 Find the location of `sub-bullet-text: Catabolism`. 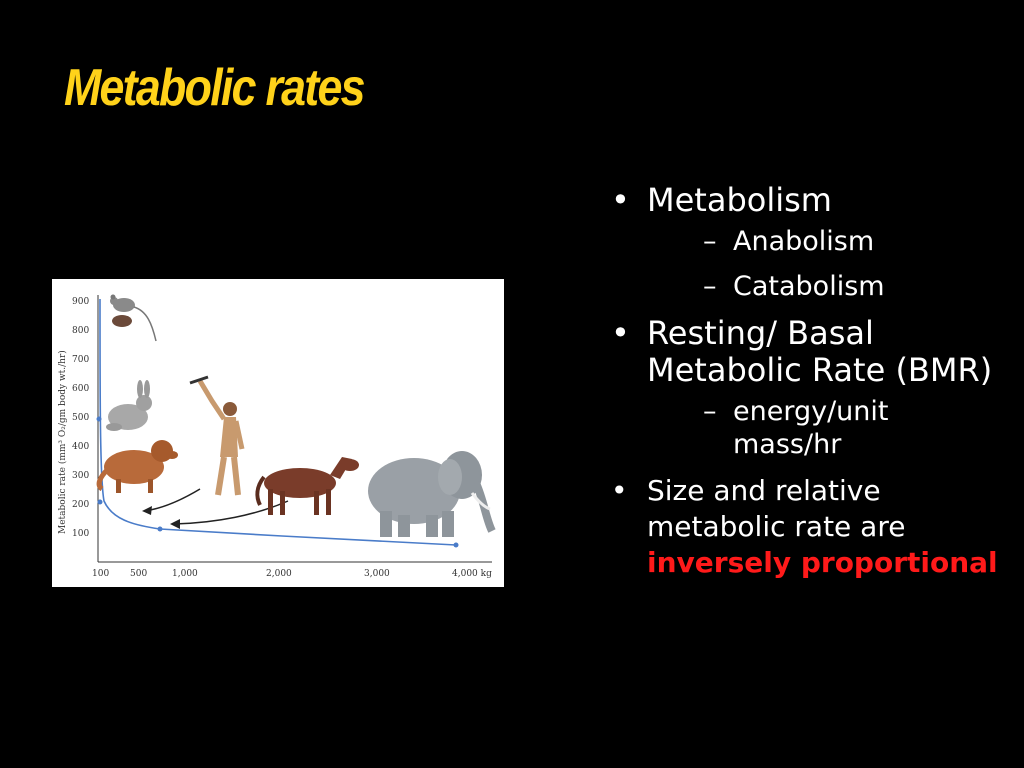

sub-bullet-text: Catabolism is located at coordinates (809, 286).